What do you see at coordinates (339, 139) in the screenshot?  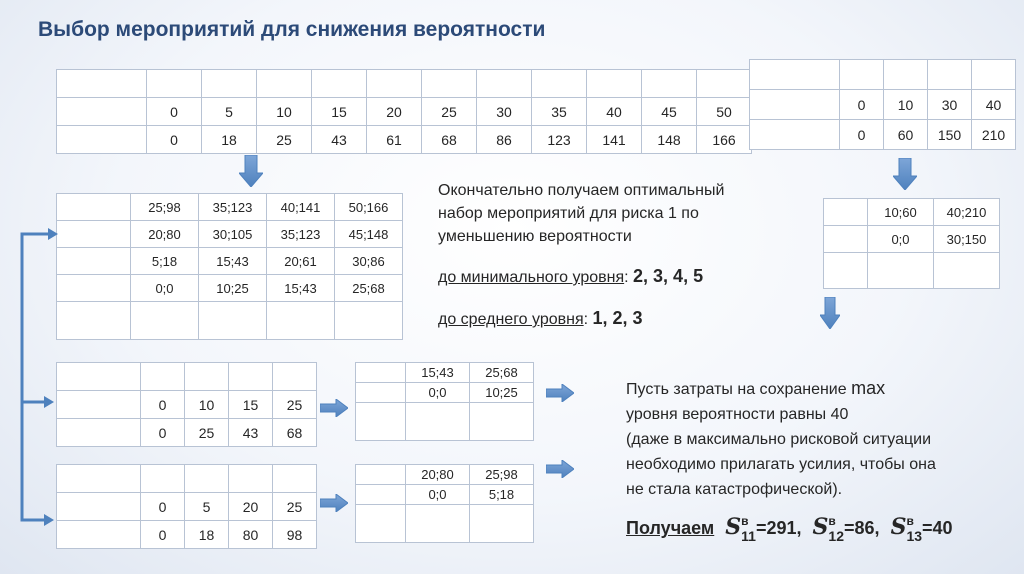 I see `table-cell: 43` at bounding box center [339, 139].